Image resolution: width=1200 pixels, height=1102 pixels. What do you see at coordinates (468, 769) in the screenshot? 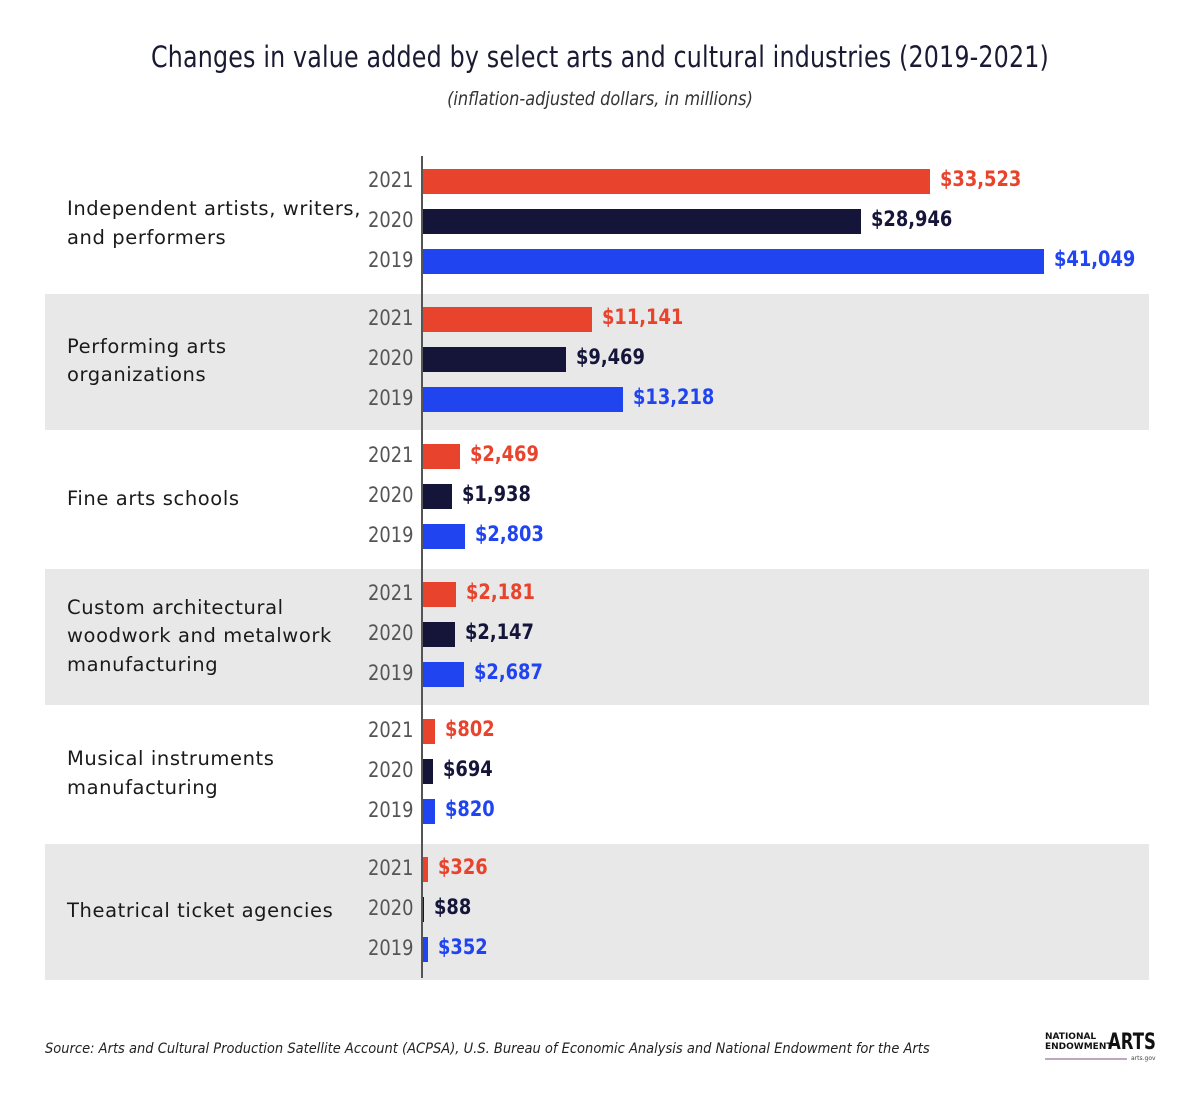
I see `data-label: $694` at bounding box center [468, 769].